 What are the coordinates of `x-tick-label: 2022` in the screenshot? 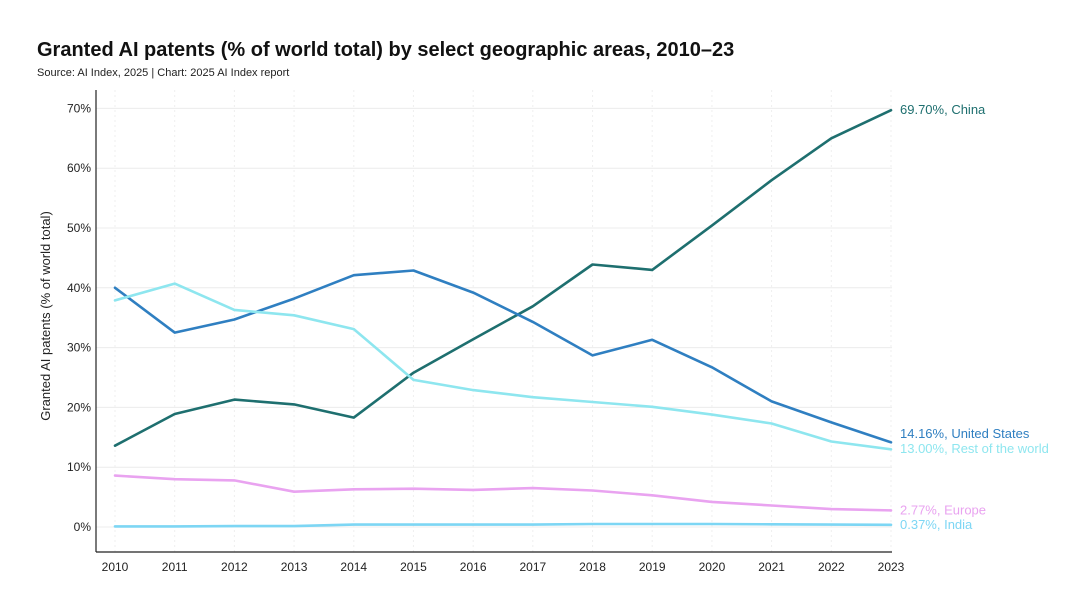 It's located at (831, 567).